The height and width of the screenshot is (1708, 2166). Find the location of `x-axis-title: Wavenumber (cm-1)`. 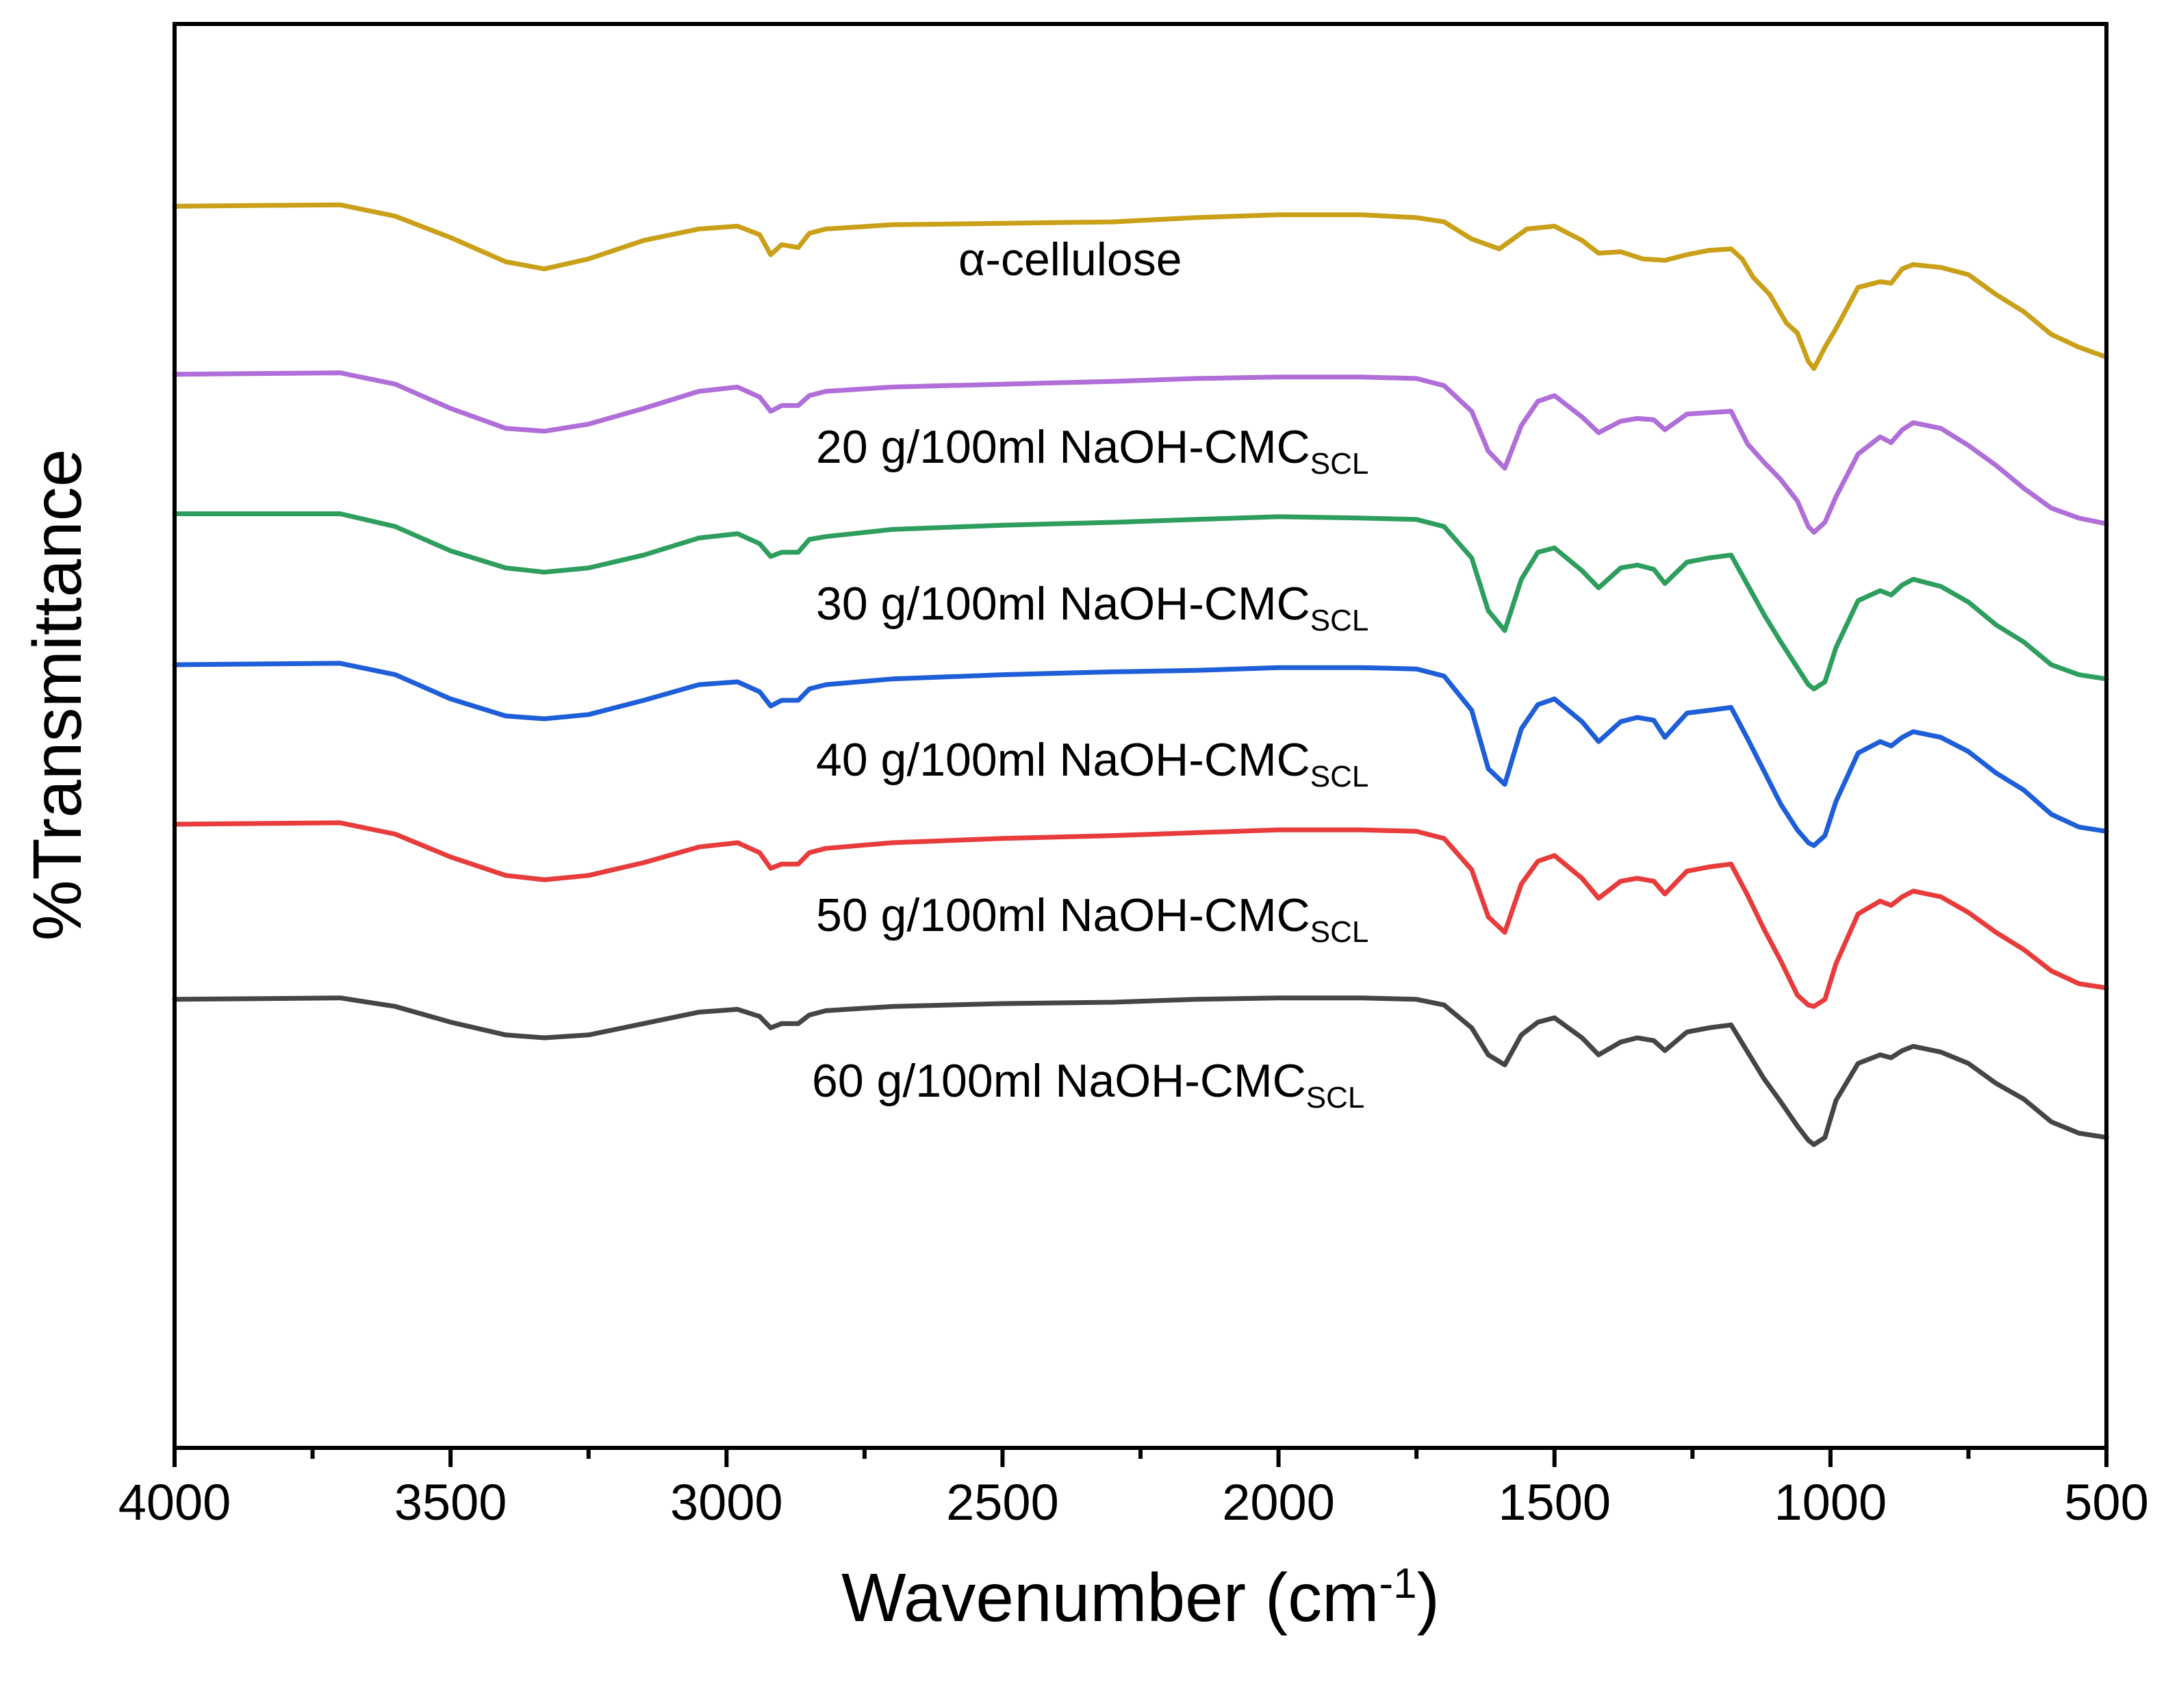

x-axis-title: Wavenumber (cm-1) is located at coordinates (1141, 1597).